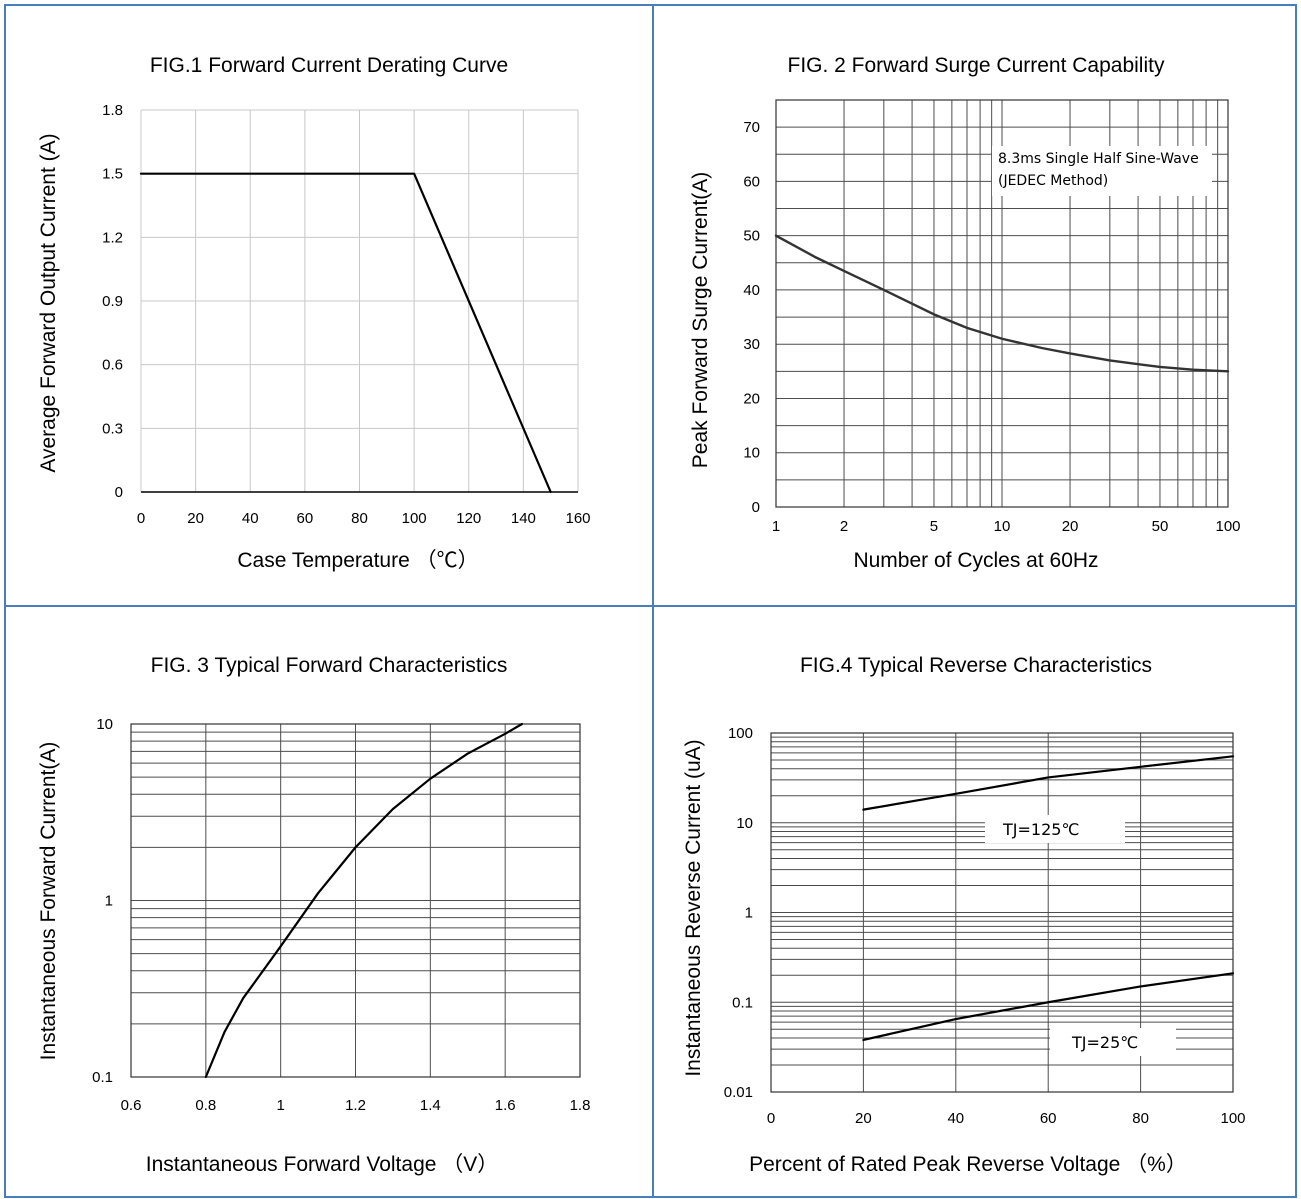 The image size is (1301, 1199). Describe the element at coordinates (742, 1002) in the screenshot. I see `fig4-y-tick-label: 0.1` at that location.